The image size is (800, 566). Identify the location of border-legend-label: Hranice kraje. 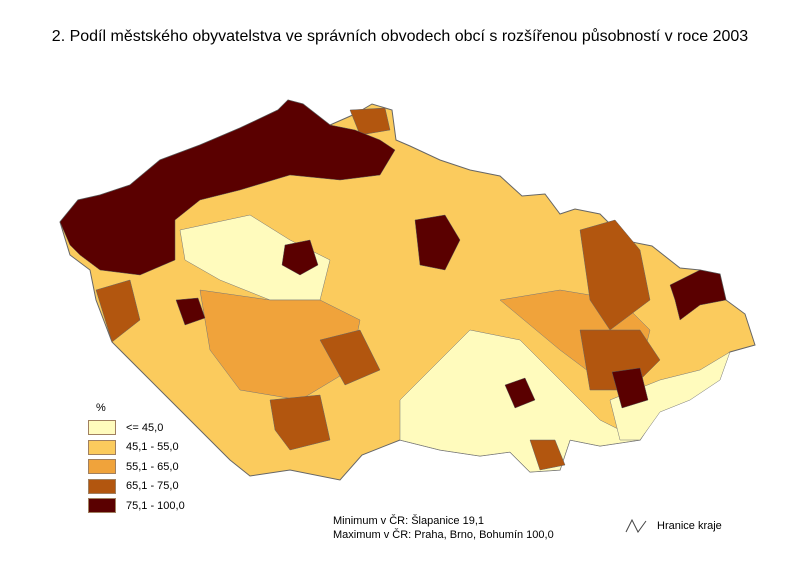
(689, 526).